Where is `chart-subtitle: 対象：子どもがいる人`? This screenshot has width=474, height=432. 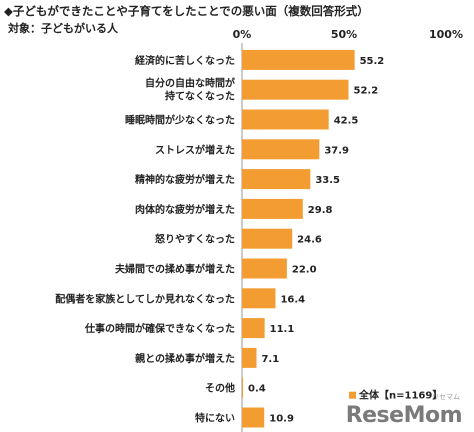 chart-subtitle: 対象：子どもがいる人 is located at coordinates (63, 28).